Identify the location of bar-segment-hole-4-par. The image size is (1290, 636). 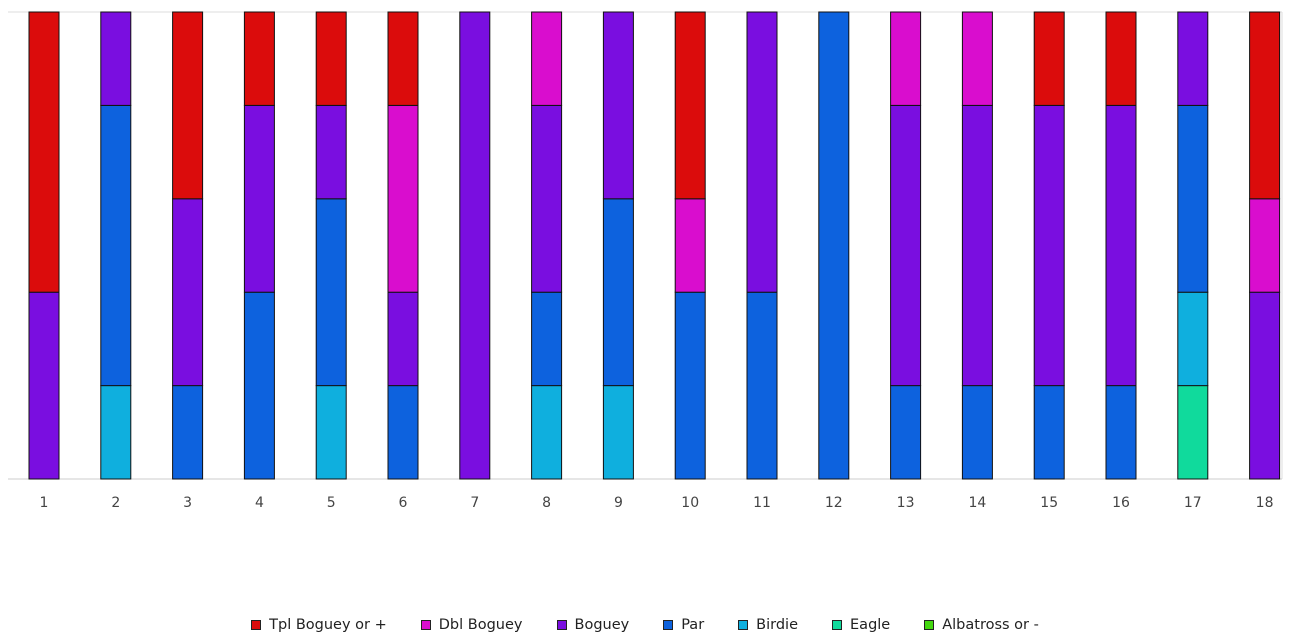
(259, 385).